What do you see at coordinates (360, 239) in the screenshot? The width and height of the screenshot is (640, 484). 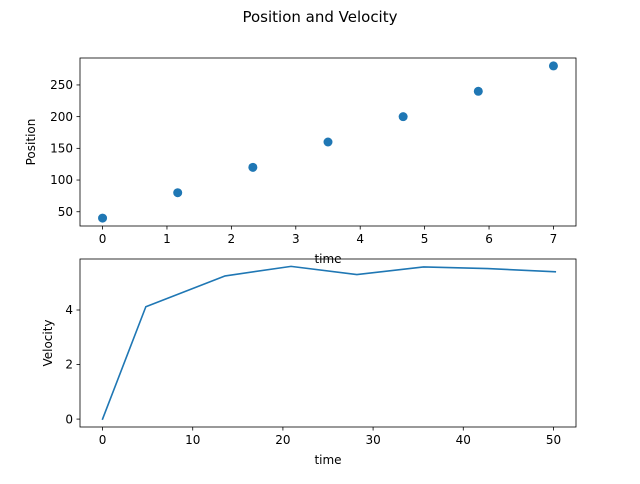 I see `position-x-tick-label: 4` at bounding box center [360, 239].